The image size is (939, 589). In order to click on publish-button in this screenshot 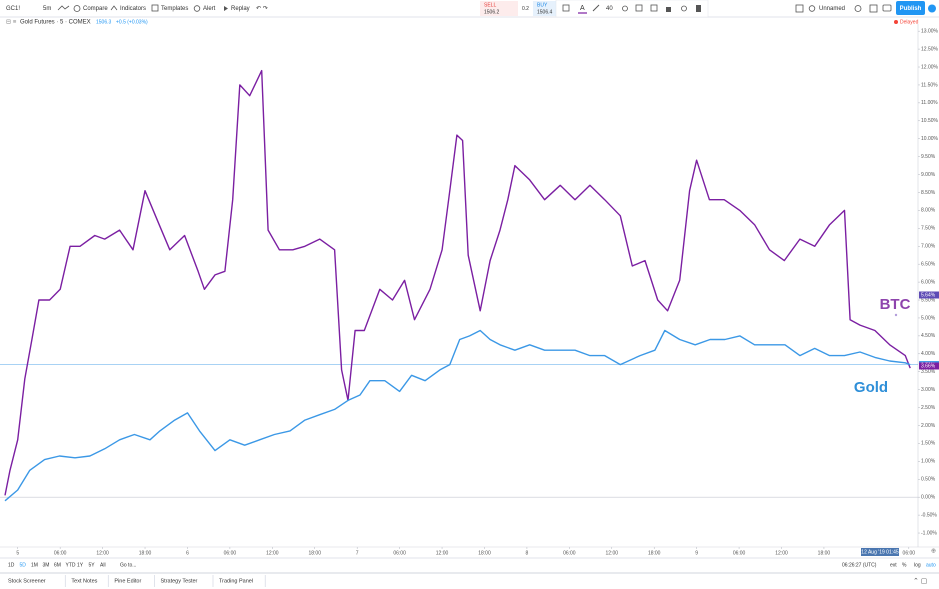, I will do `click(910, 8)`.